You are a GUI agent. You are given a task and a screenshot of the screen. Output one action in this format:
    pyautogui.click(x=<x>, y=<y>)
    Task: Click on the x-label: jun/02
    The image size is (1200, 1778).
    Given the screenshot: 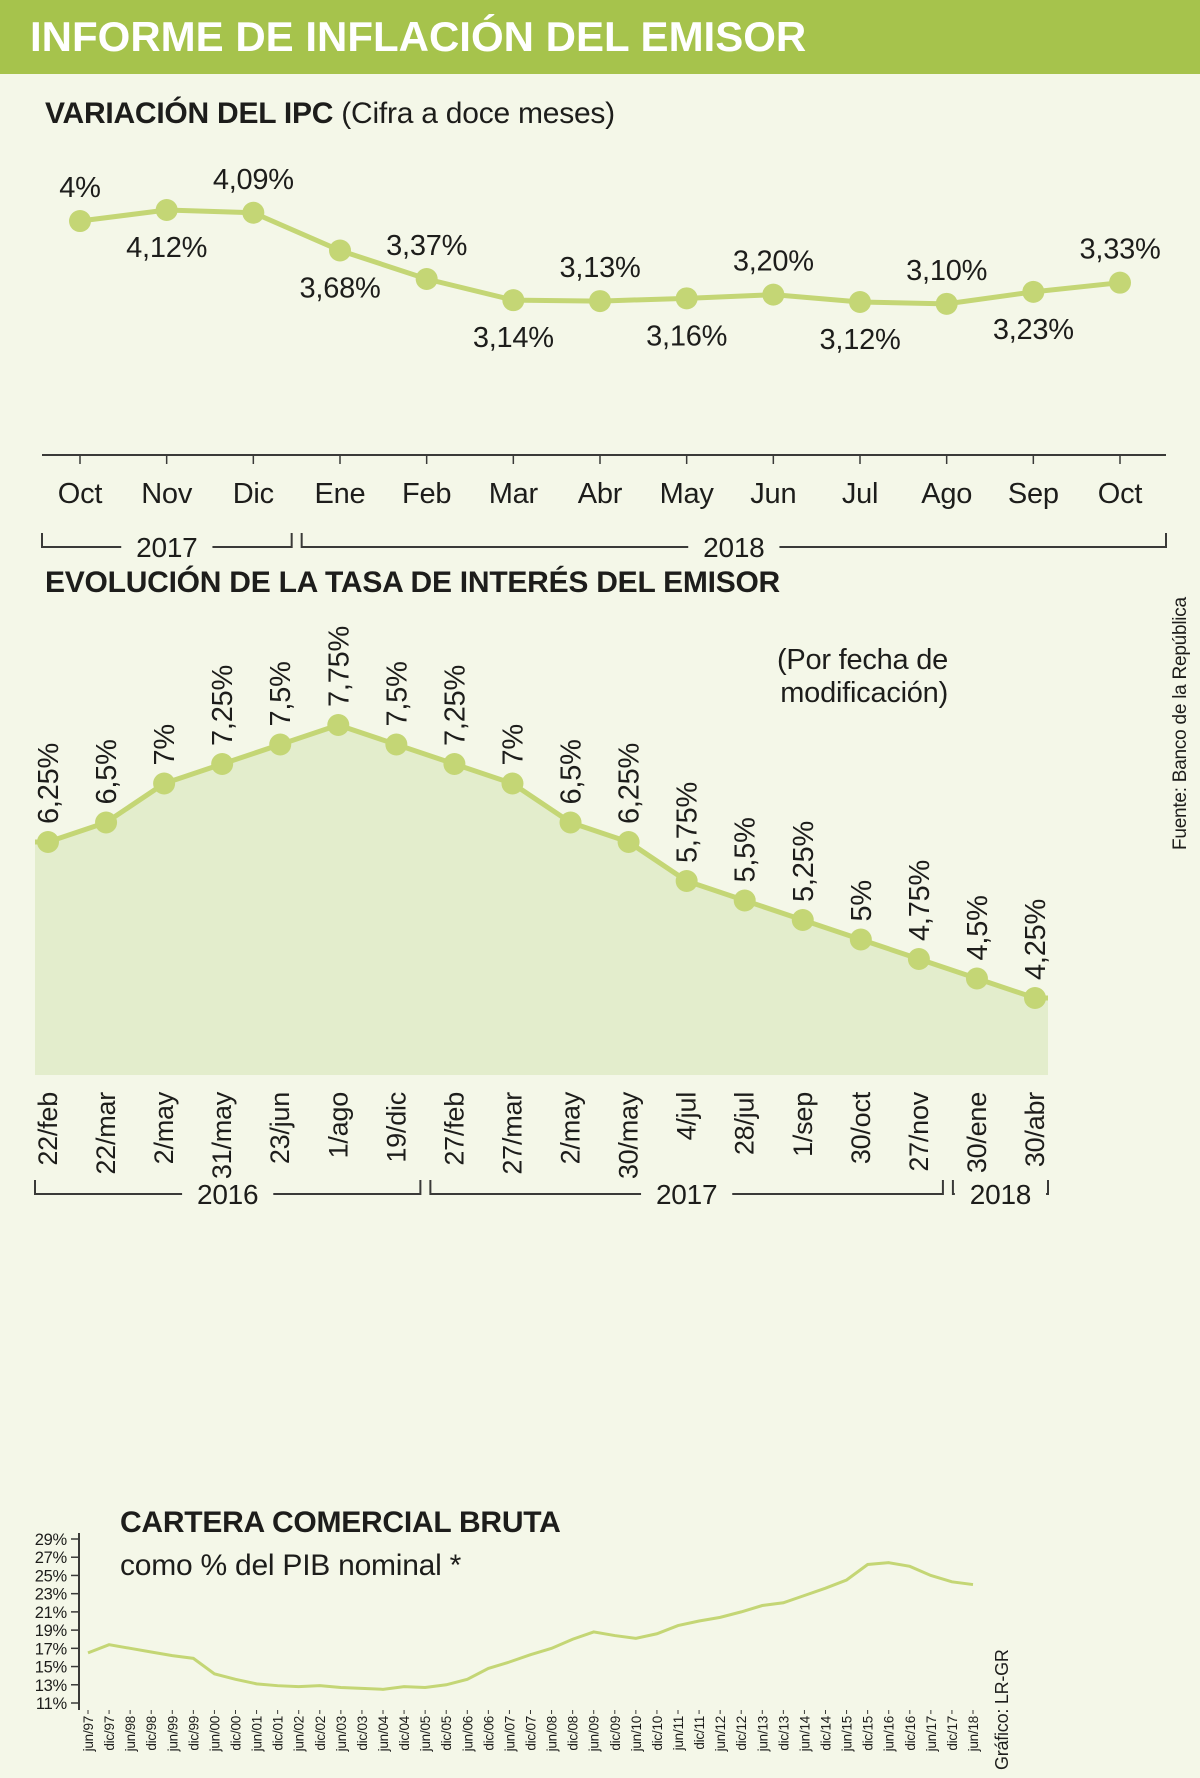 What is the action you would take?
    pyautogui.click(x=299, y=1734)
    